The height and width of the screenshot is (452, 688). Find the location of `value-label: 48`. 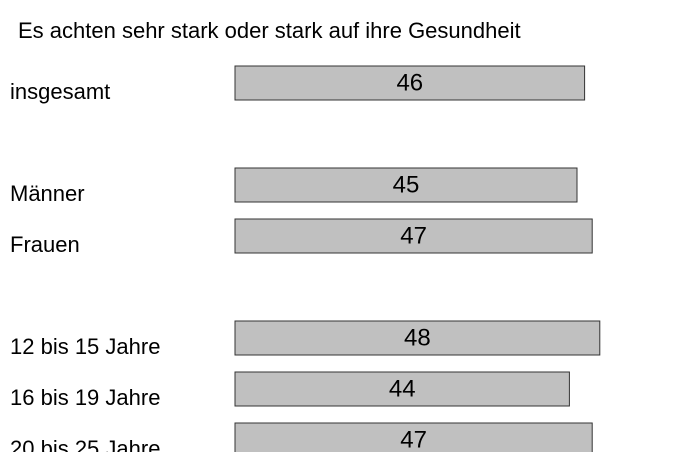

value-label: 48 is located at coordinates (417, 337).